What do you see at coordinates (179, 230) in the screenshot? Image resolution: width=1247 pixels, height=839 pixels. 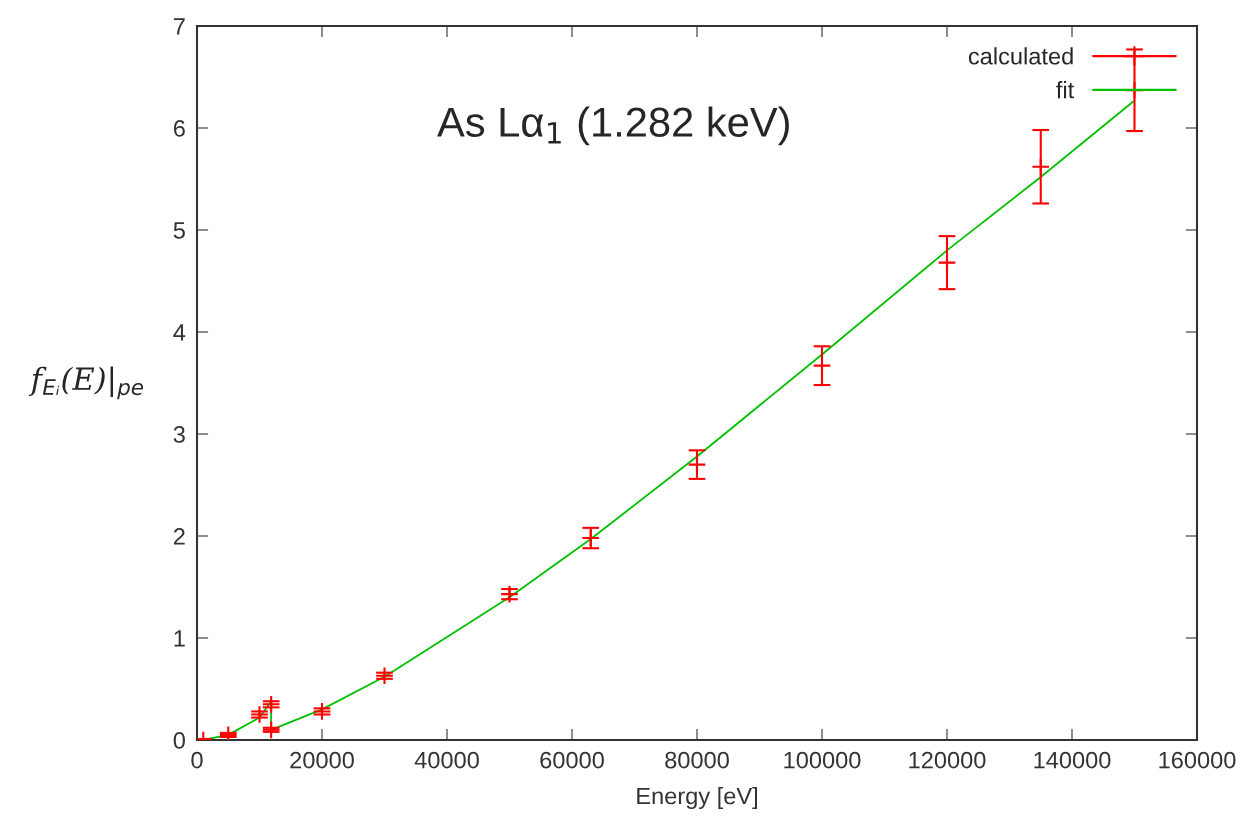 I see `y-tick-label: 5` at bounding box center [179, 230].